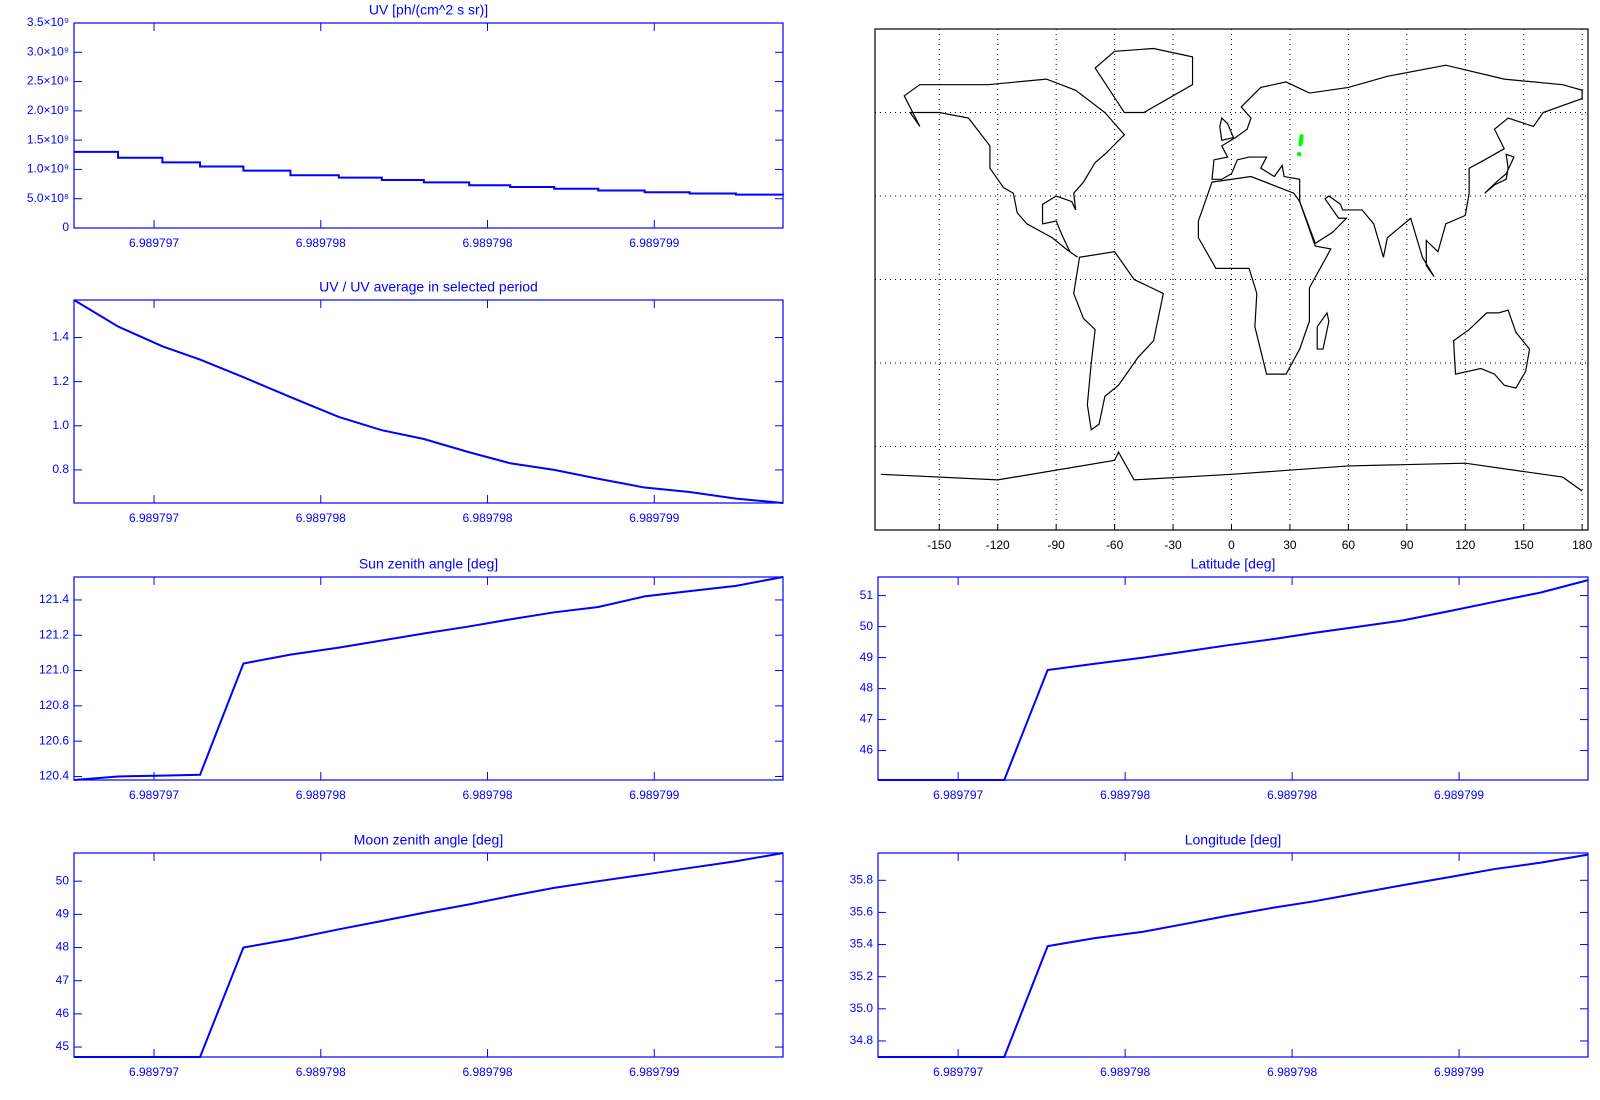  Describe the element at coordinates (428, 10) in the screenshot. I see `chart-title: UV [ph/(cm^2 s sr)]` at that location.